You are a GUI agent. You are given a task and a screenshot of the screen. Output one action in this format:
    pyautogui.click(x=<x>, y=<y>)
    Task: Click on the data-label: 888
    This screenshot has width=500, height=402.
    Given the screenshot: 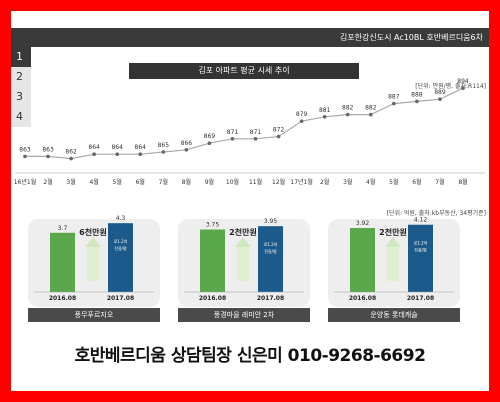 What is the action you would take?
    pyautogui.click(x=417, y=94)
    